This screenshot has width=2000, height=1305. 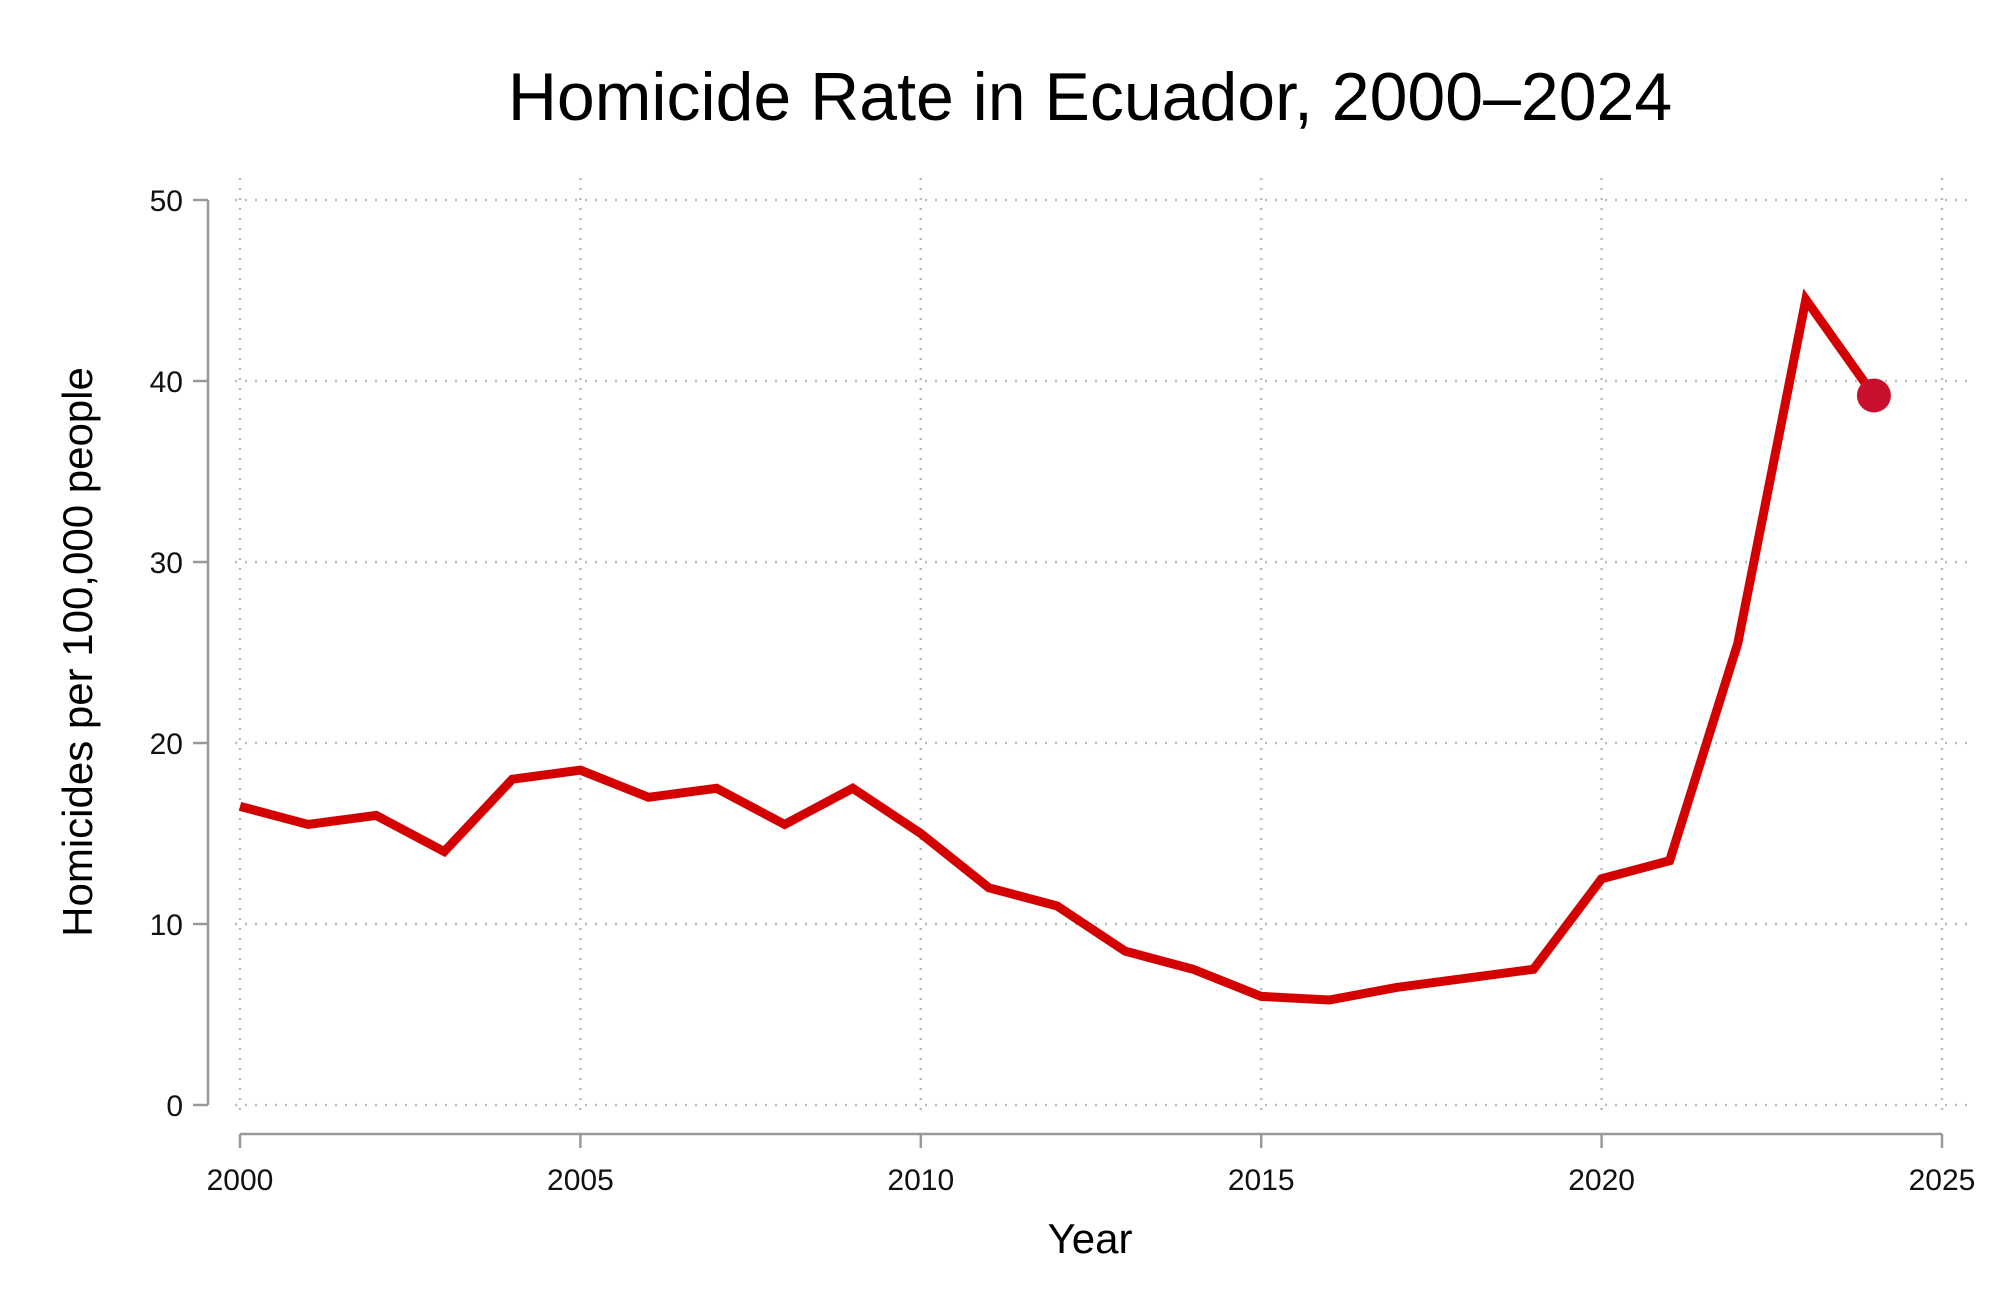 What do you see at coordinates (77, 652) in the screenshot?
I see `y-axis-label: Homicides per 100,000 people` at bounding box center [77, 652].